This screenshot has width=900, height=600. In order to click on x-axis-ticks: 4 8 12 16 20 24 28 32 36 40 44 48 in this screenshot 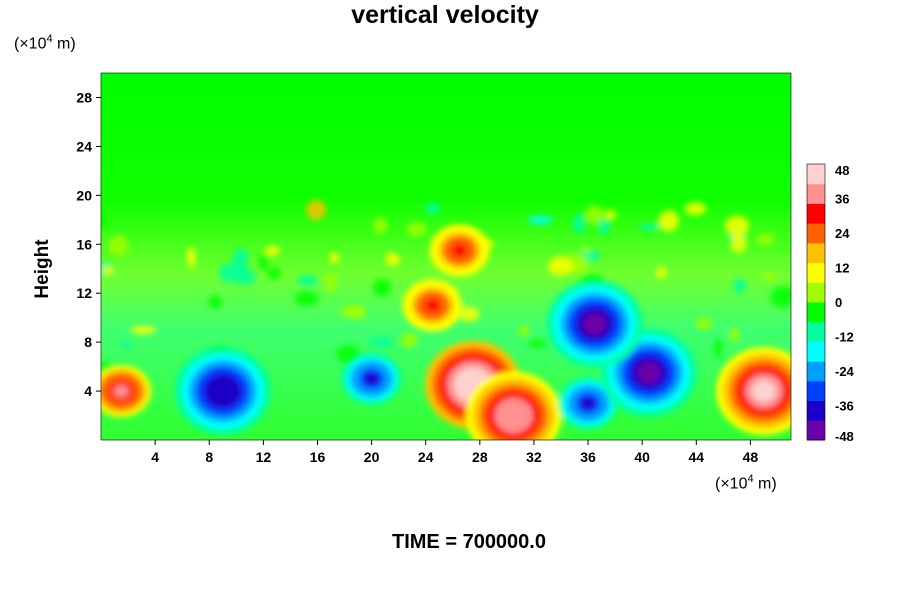, I will do `click(454, 452)`.